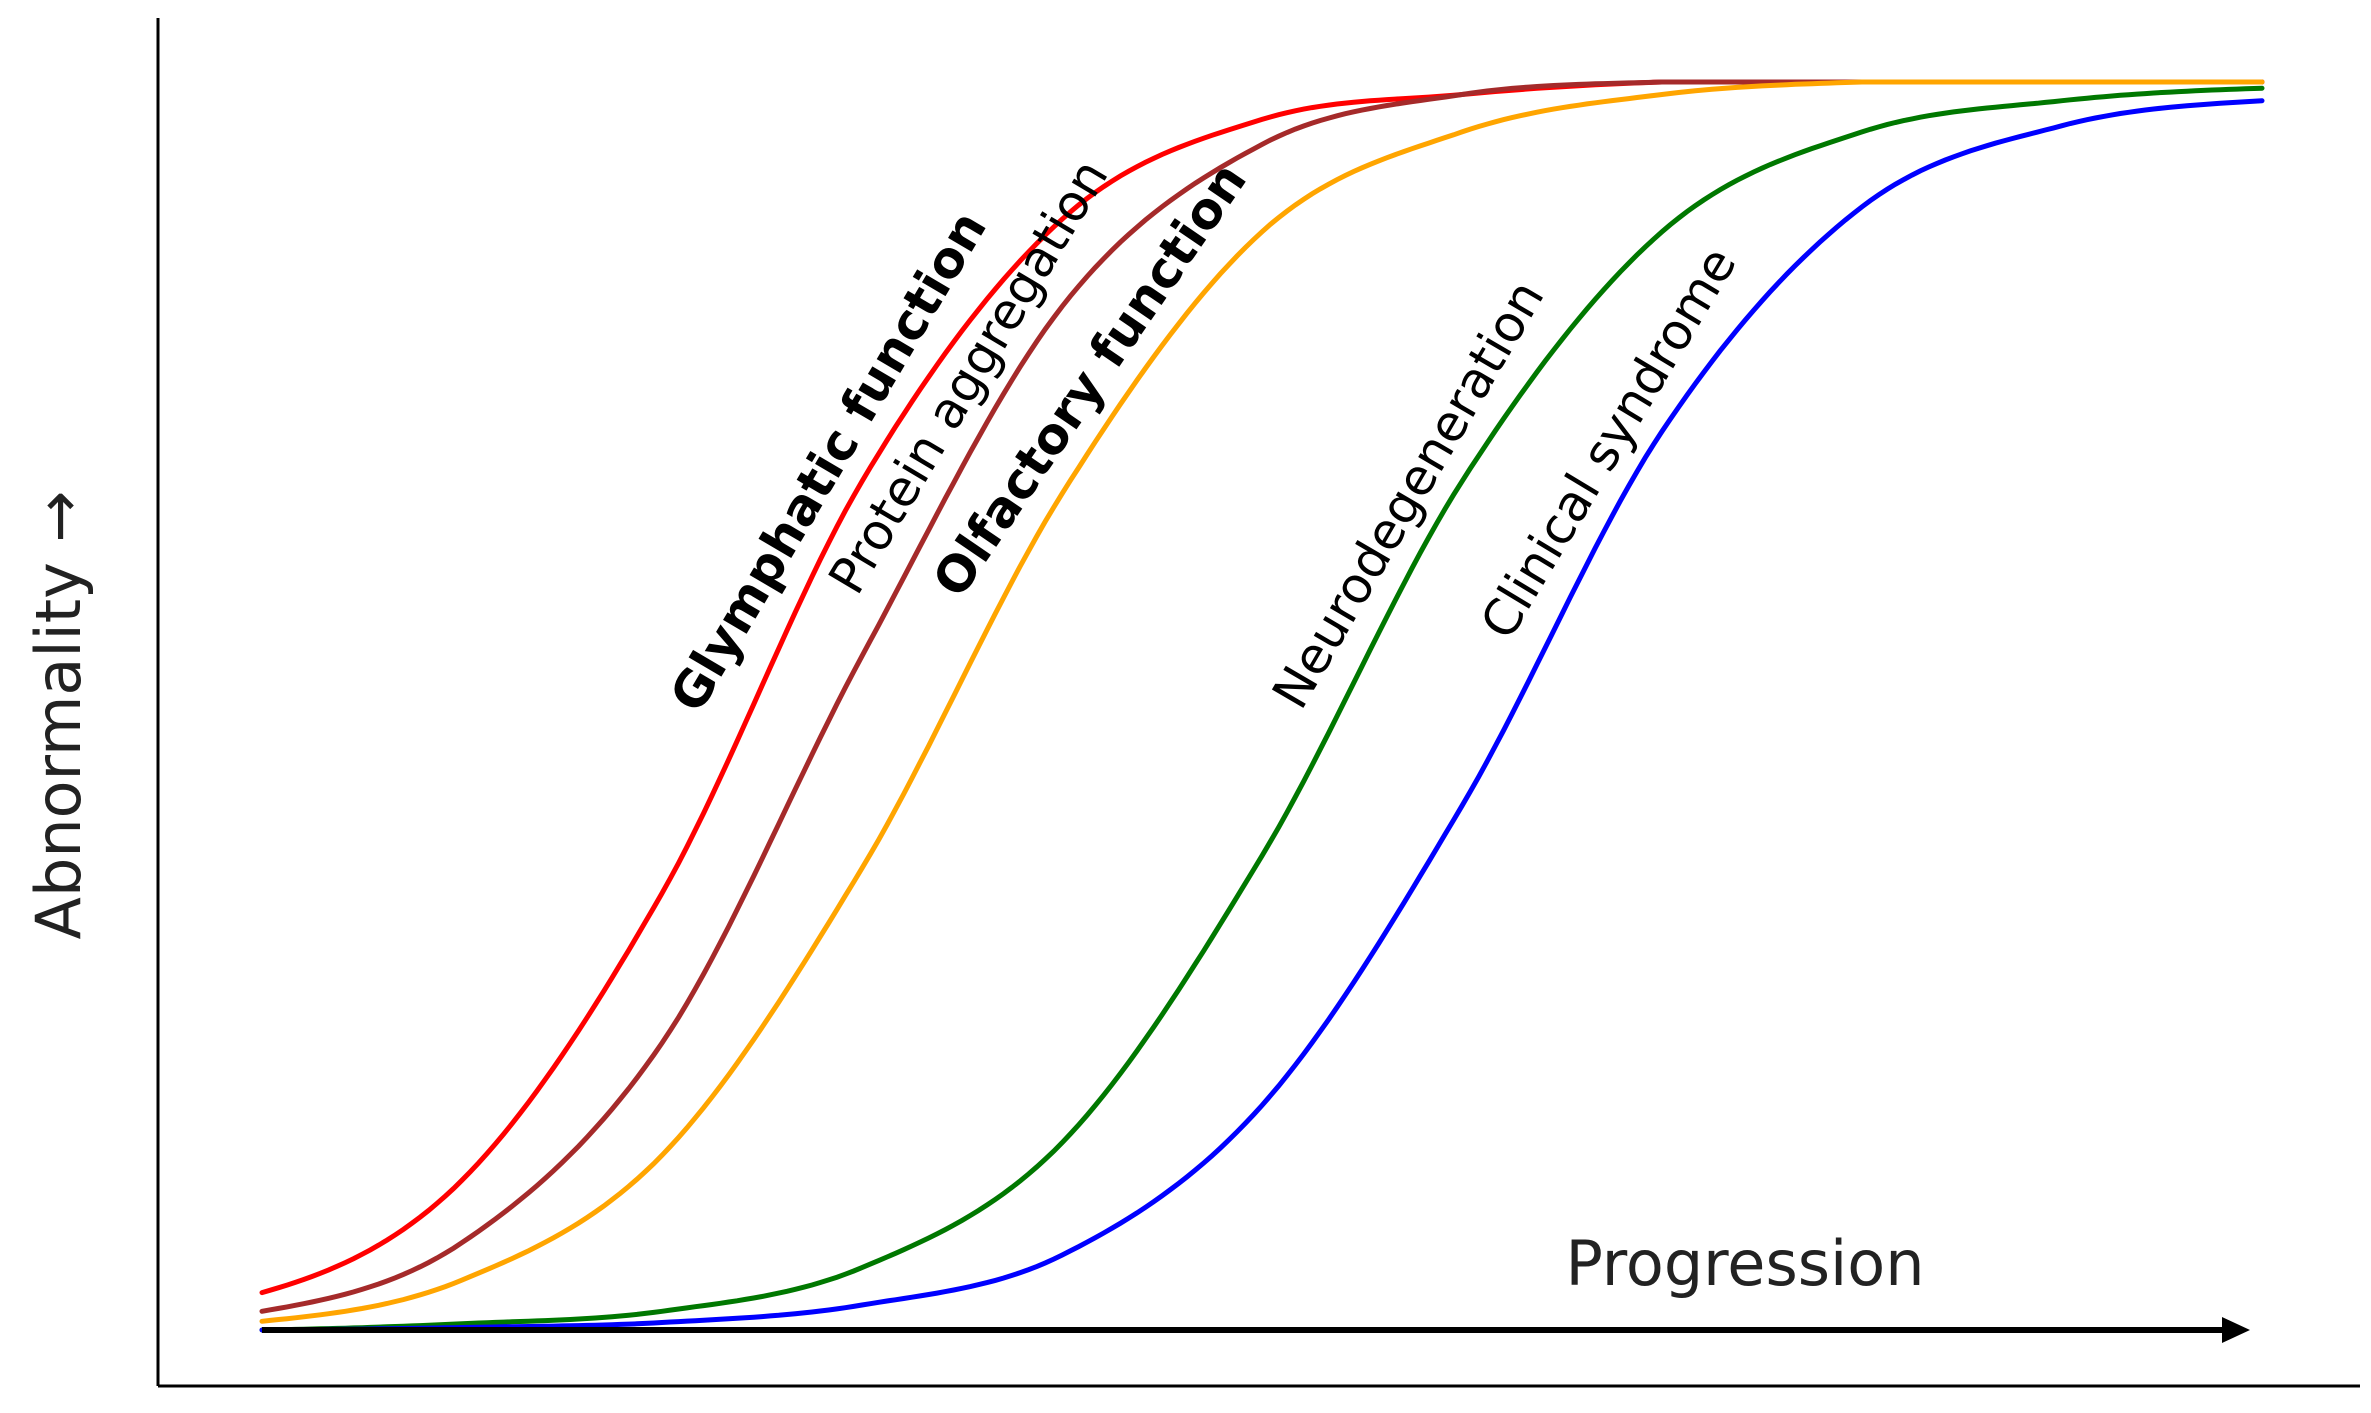  Describe the element at coordinates (1408, 494) in the screenshot. I see `label-neurodegeneration: Neurodegeneration` at that location.